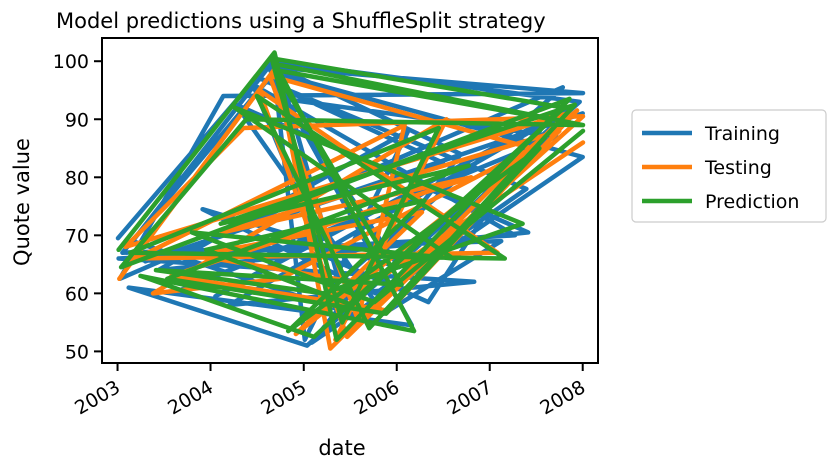 The width and height of the screenshot is (838, 469). I want to click on y-tick-label: 70, so click(77, 236).